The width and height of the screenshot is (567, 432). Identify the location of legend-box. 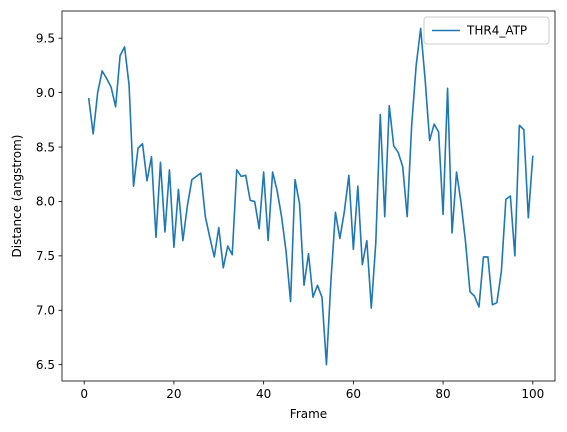
(486, 30).